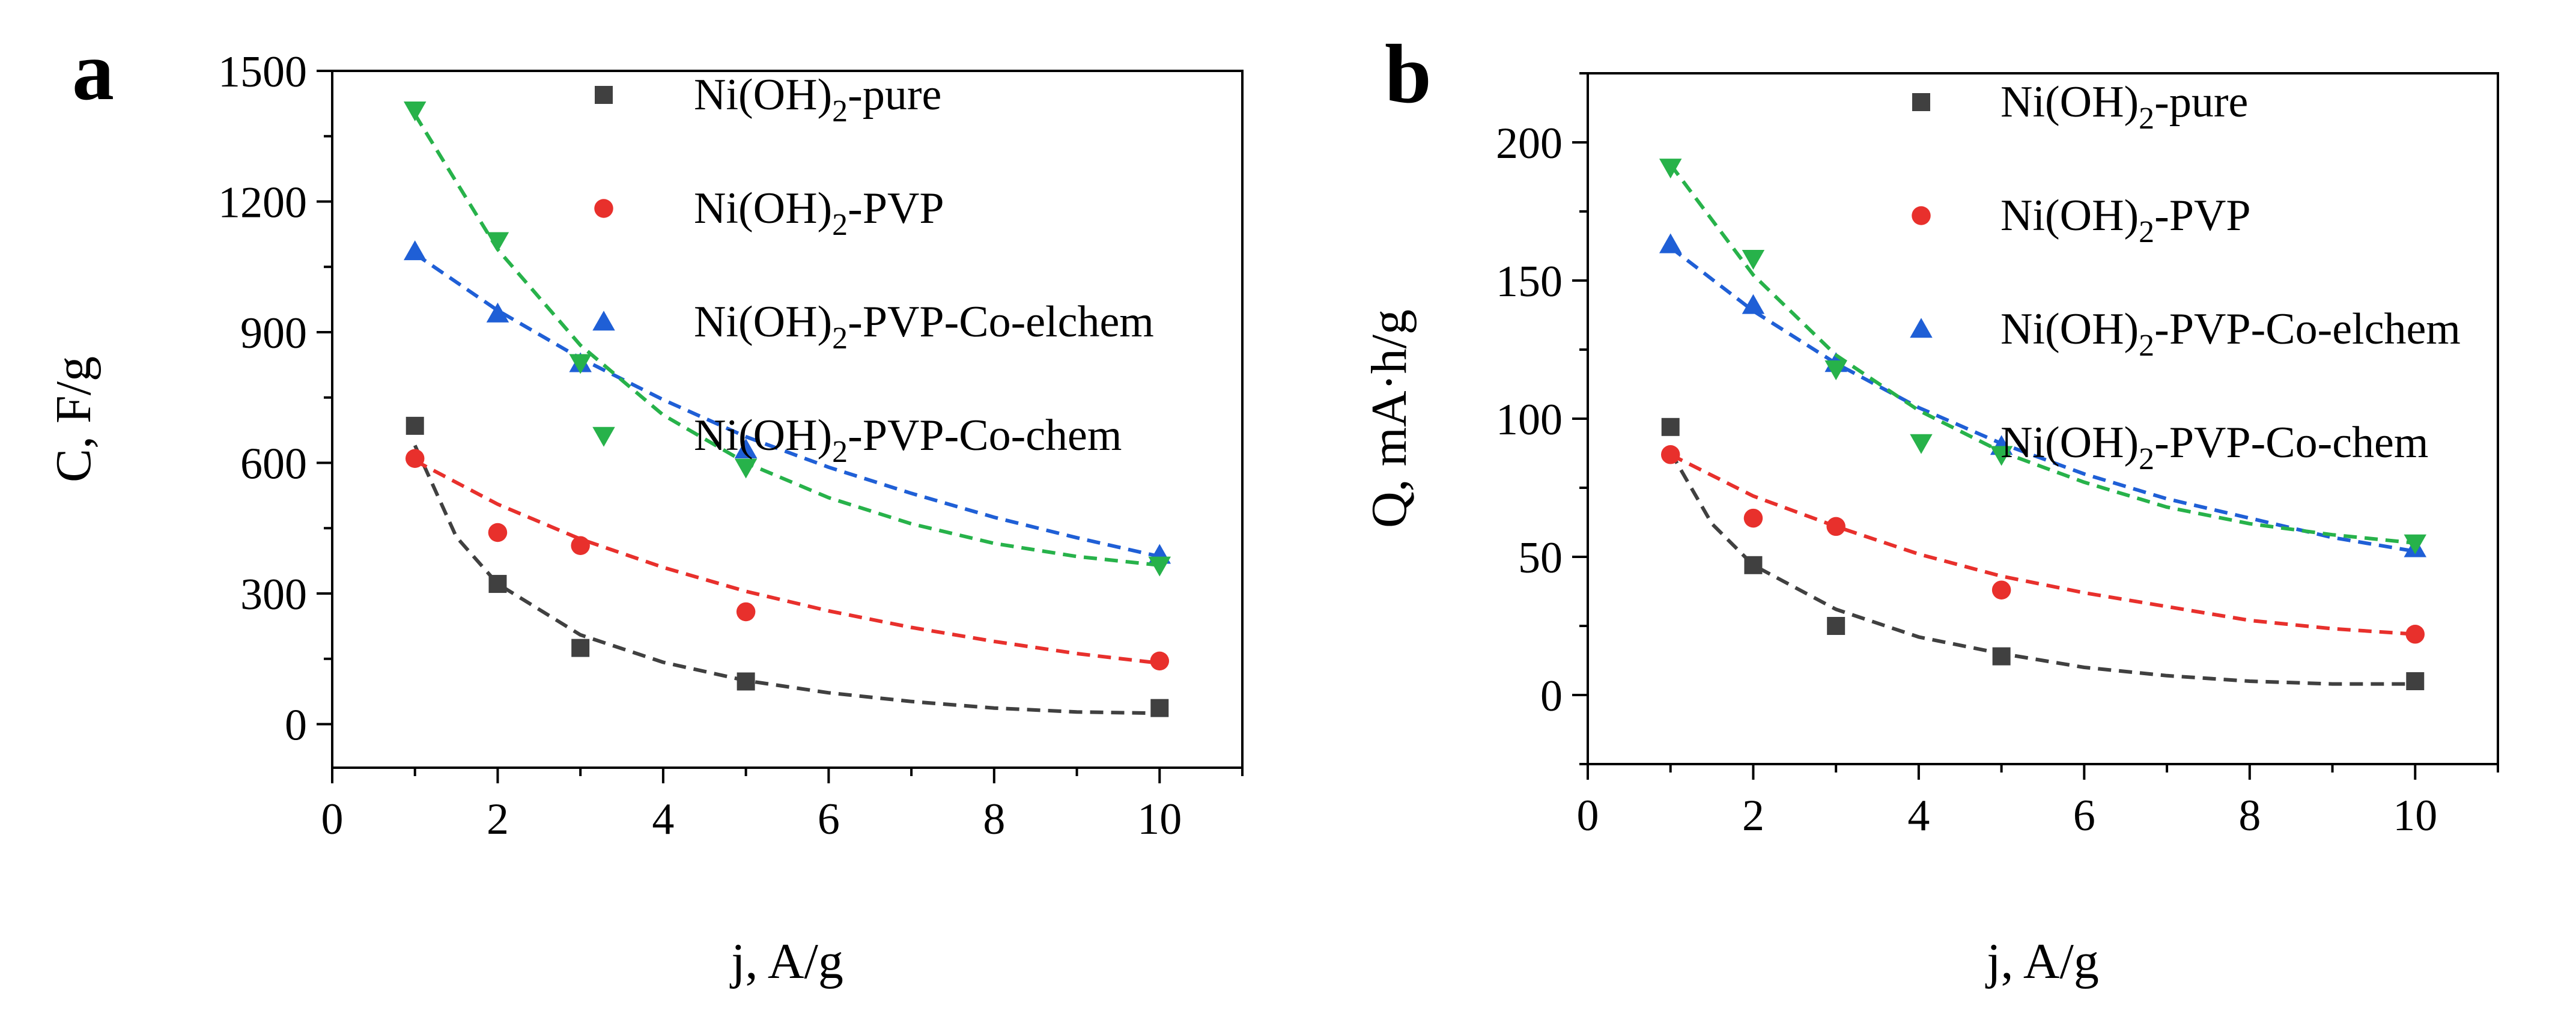 The height and width of the screenshot is (1026, 2576). Describe the element at coordinates (74, 419) in the screenshot. I see `y-axis-label: C, F/g` at that location.